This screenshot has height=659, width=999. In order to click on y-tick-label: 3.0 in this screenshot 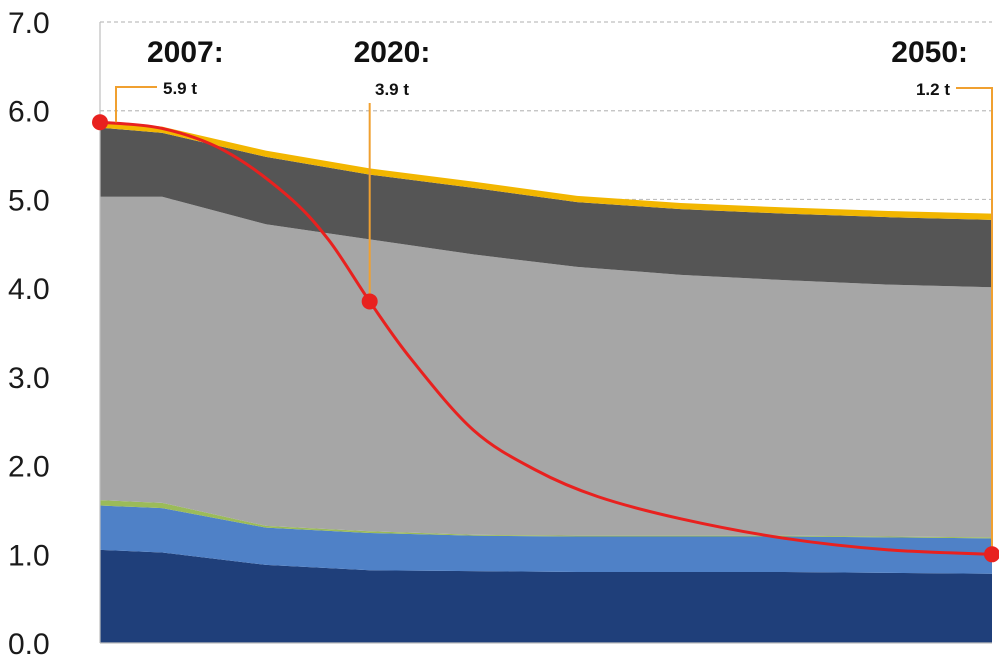, I will do `click(29, 378)`.